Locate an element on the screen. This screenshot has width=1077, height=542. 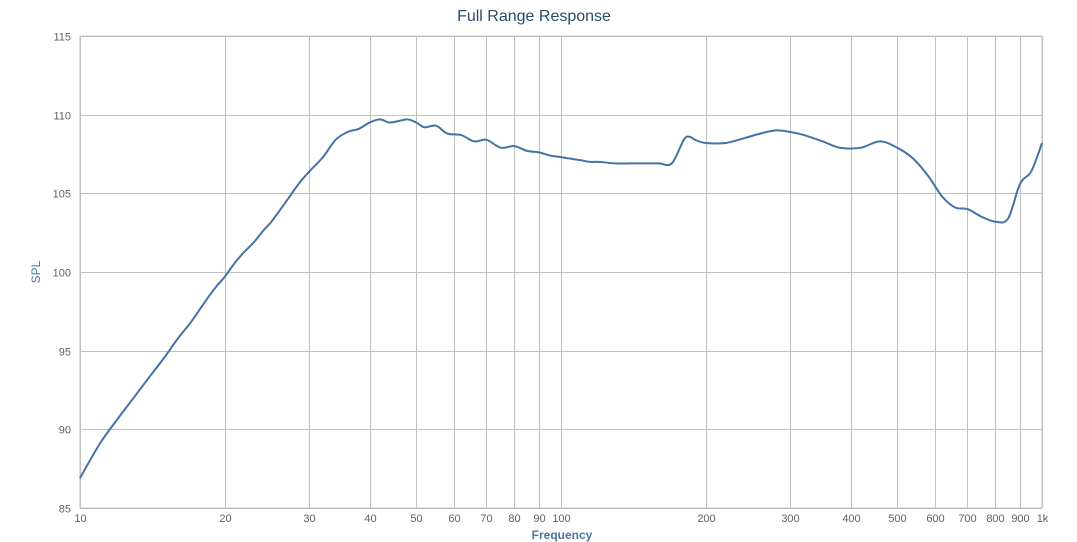
x-tick-label: 10 is located at coordinates (80, 519).